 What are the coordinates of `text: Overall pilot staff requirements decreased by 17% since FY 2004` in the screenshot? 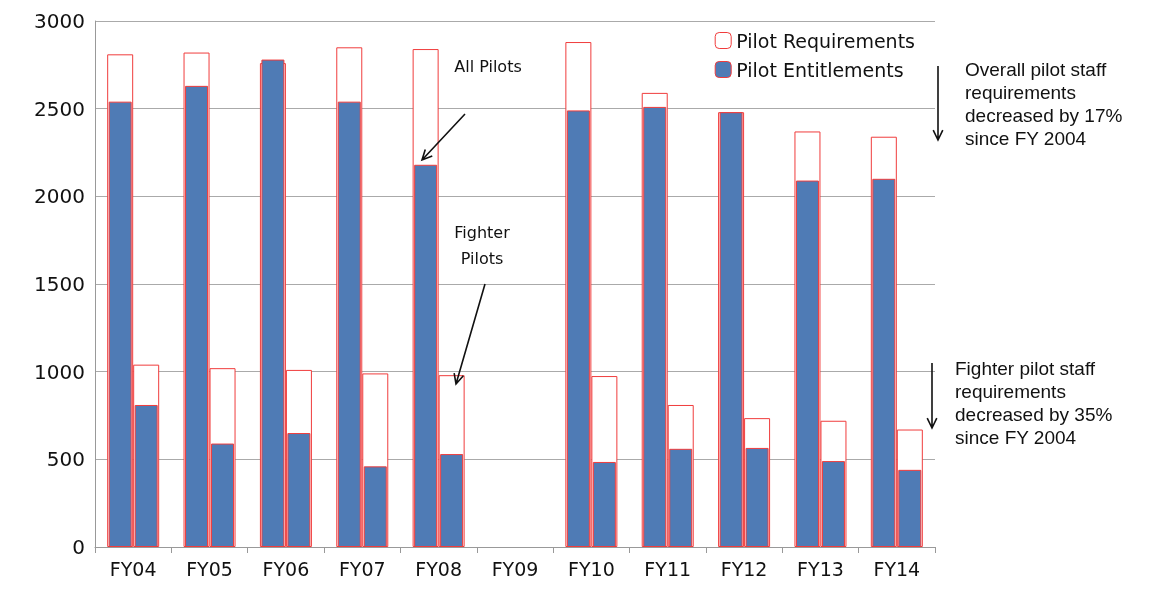 It's located at (1044, 104).